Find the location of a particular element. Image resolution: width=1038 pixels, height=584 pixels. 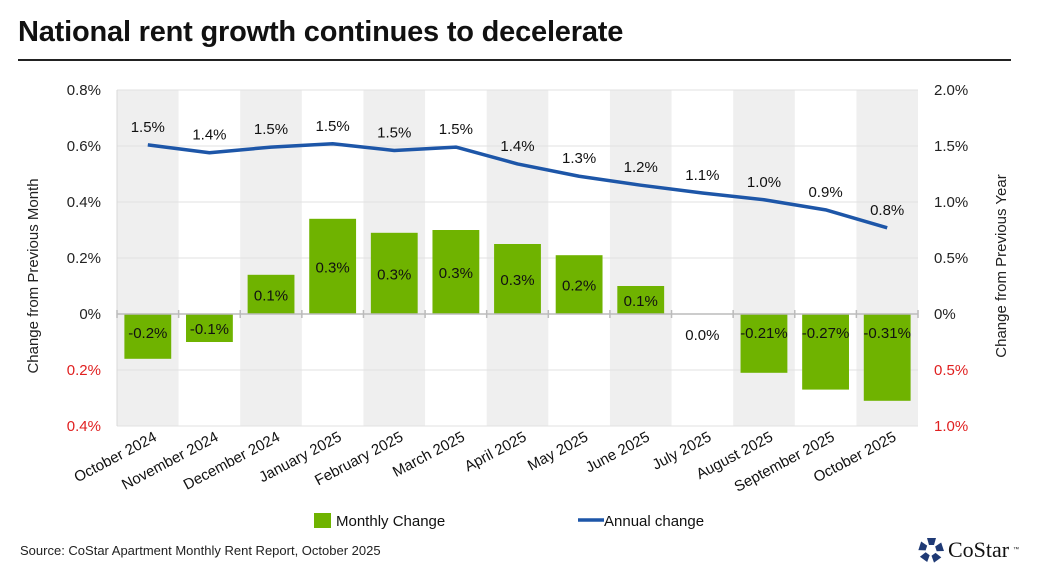

y-tick-label: 0% is located at coordinates (90, 314).